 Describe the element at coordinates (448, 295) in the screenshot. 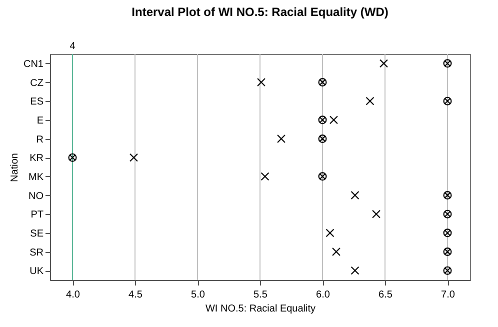

I see `x-tick-label: 7.0` at that location.